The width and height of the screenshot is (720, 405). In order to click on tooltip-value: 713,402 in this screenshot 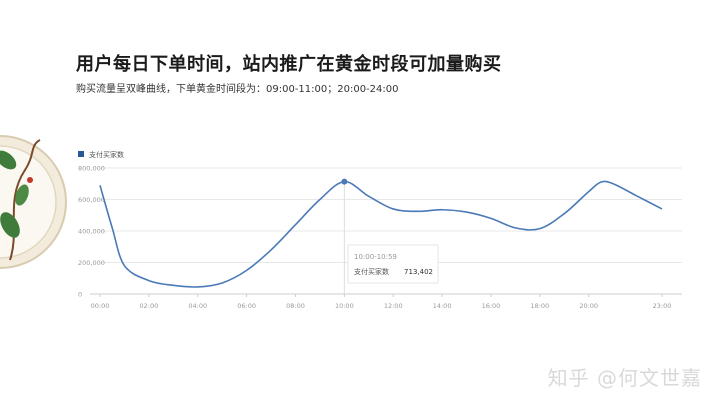, I will do `click(418, 272)`.